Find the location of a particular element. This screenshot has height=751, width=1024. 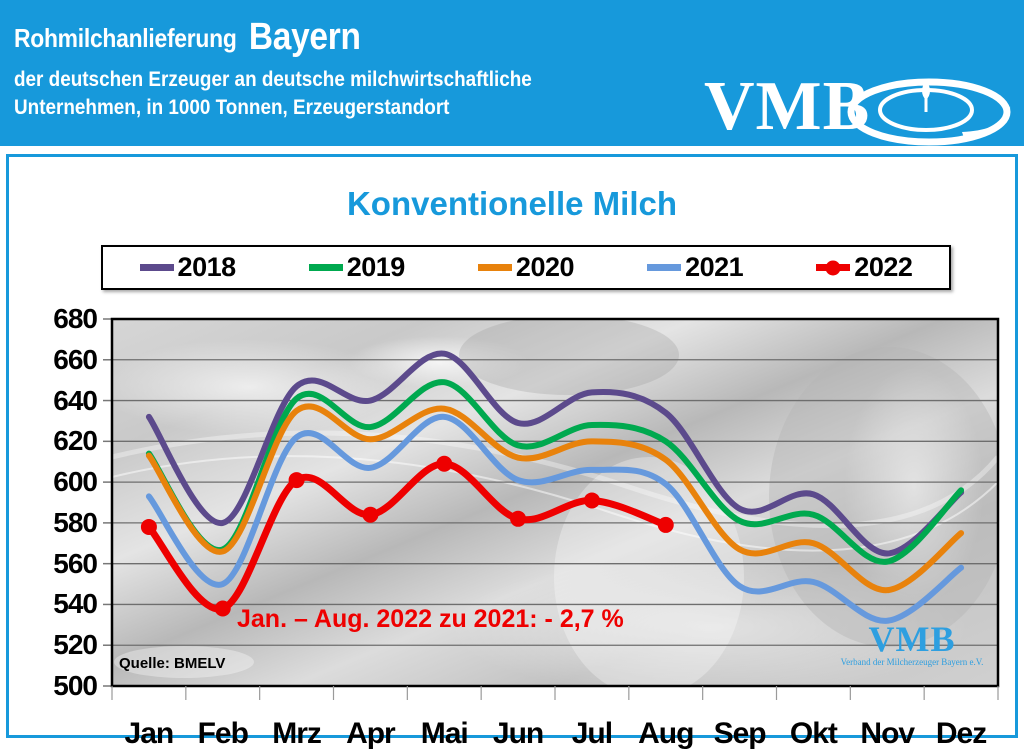

x-axis-tick-label: Aug is located at coordinates (666, 733).